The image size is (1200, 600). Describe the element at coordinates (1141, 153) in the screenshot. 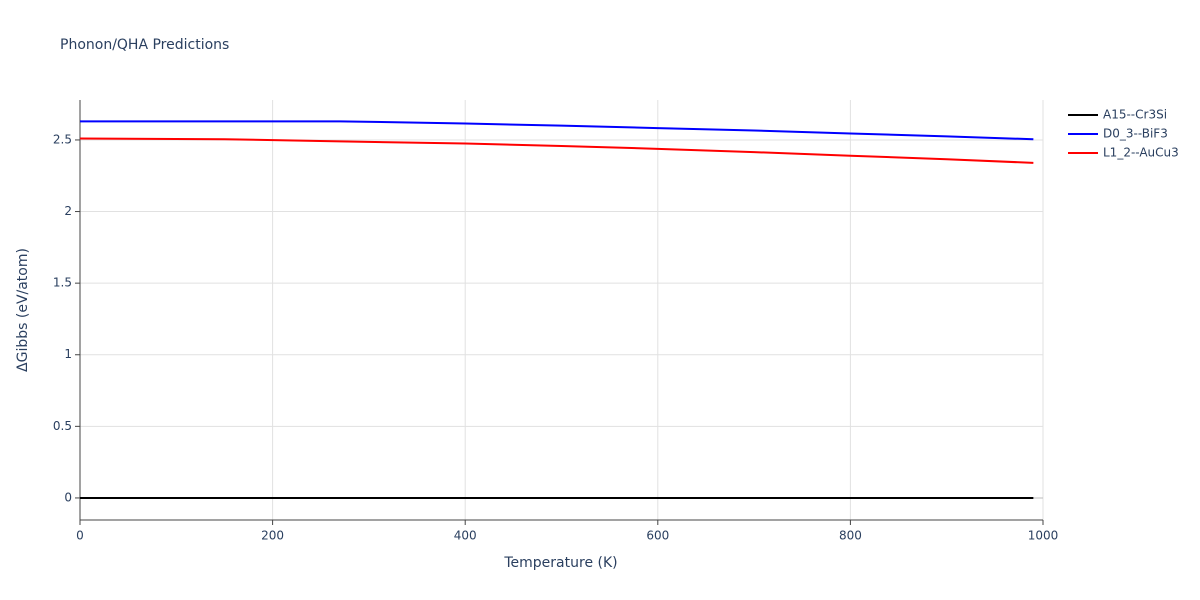

I see `legend-label: L1_2--AuCu3` at that location.